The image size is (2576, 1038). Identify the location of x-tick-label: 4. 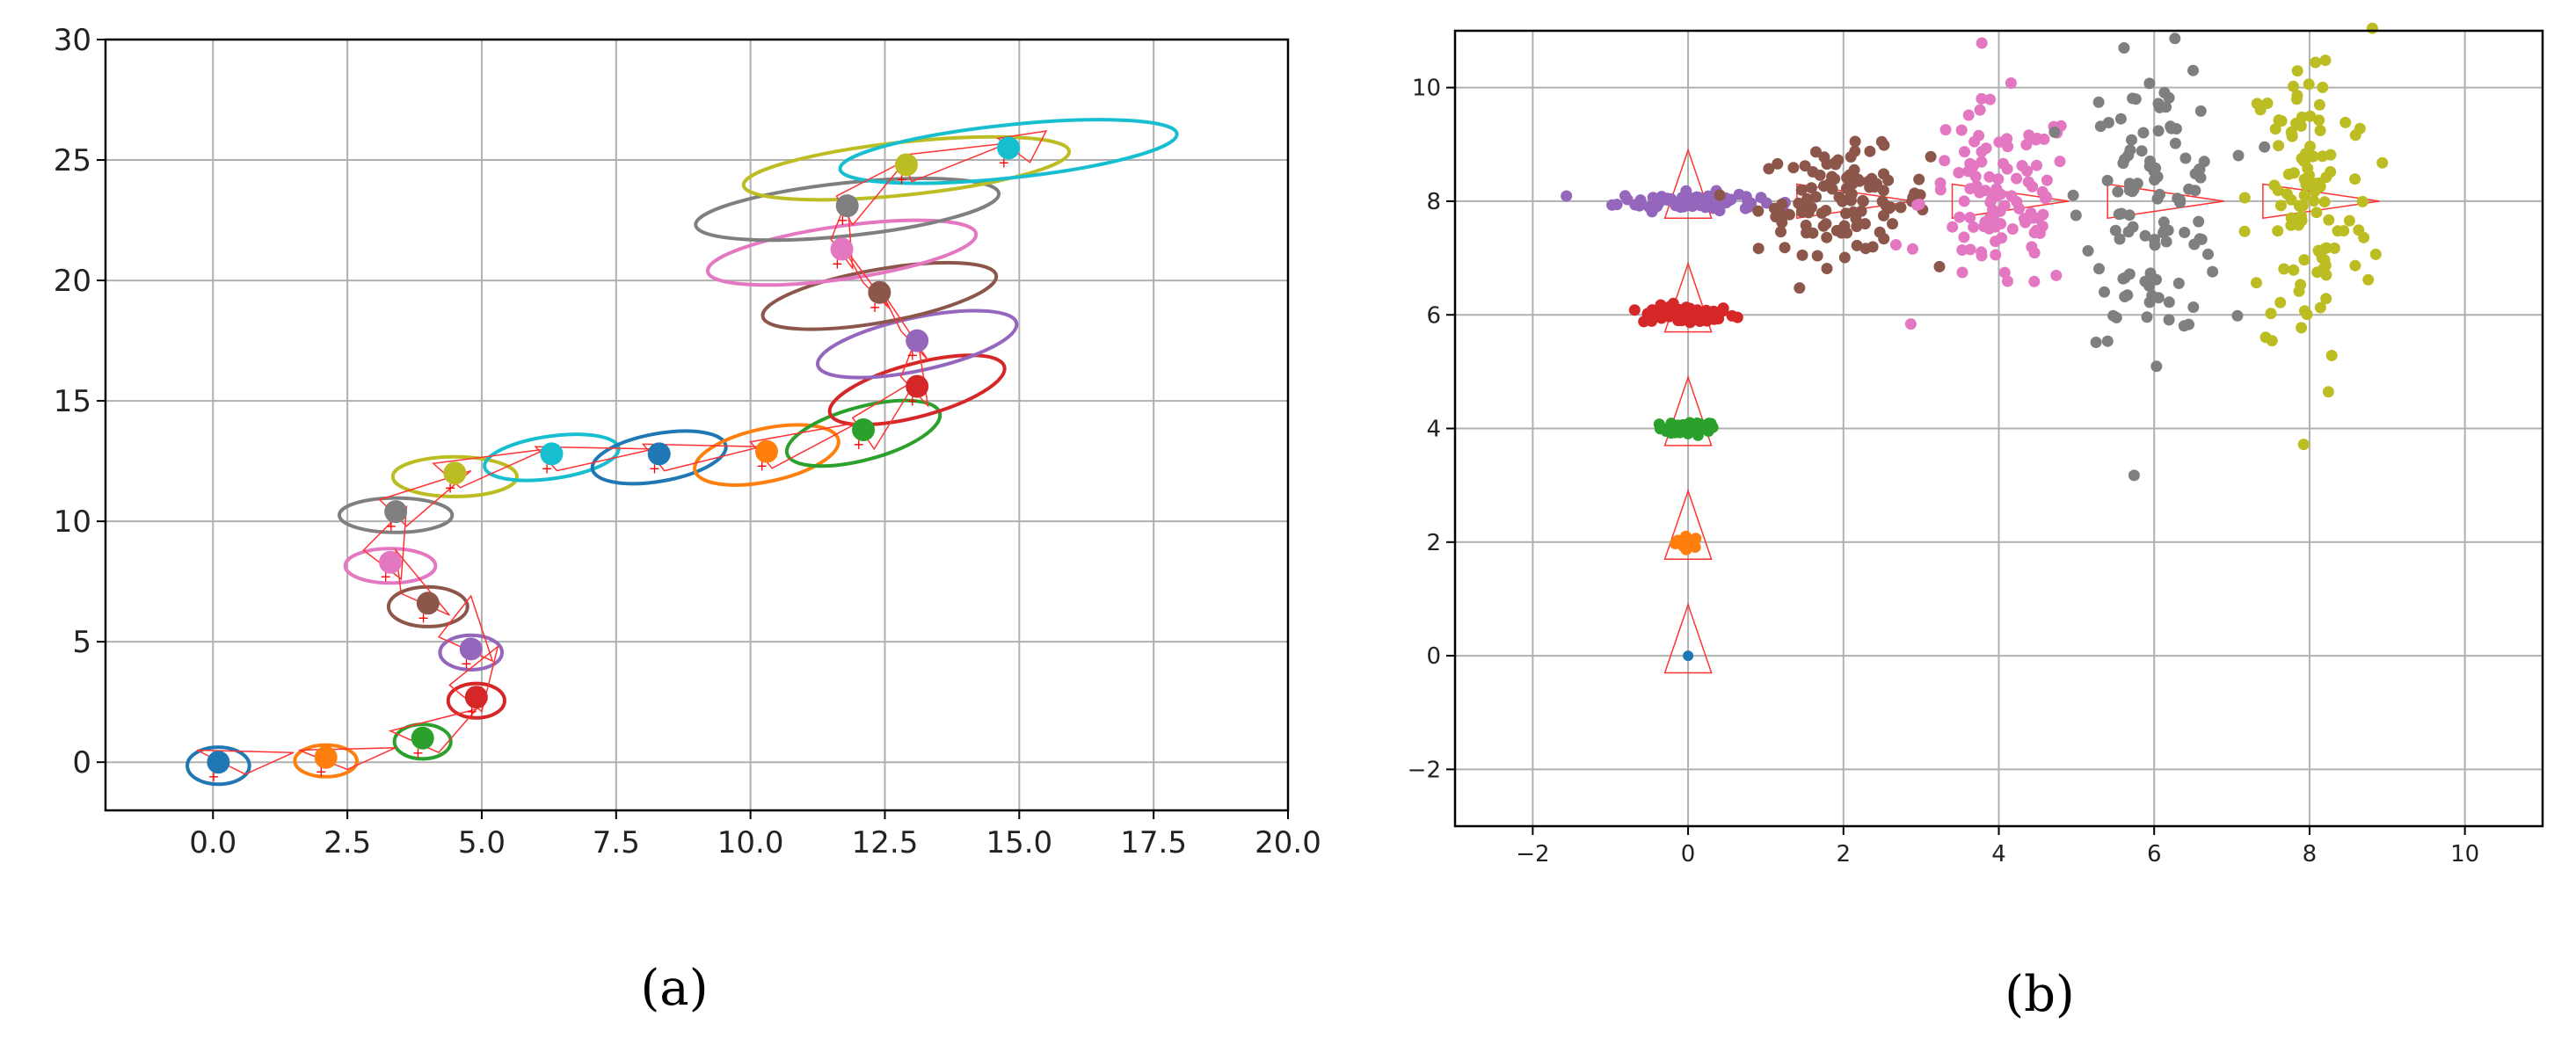
(1998, 854).